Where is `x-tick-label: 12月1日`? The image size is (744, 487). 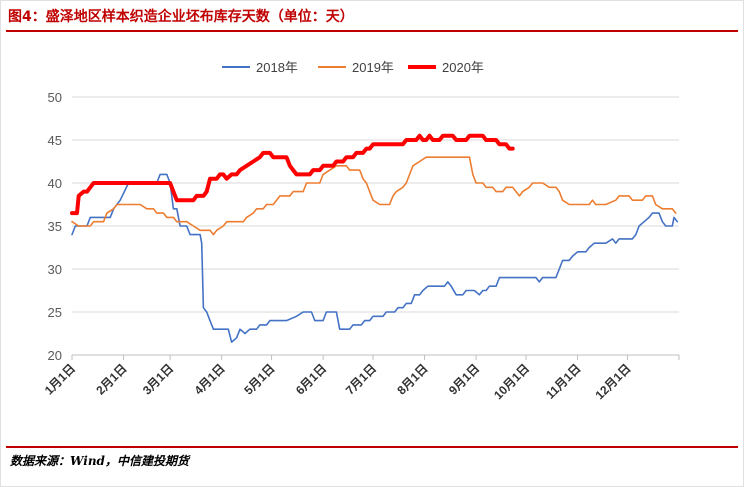 x-tick-label: 12月1日 is located at coordinates (613, 381).